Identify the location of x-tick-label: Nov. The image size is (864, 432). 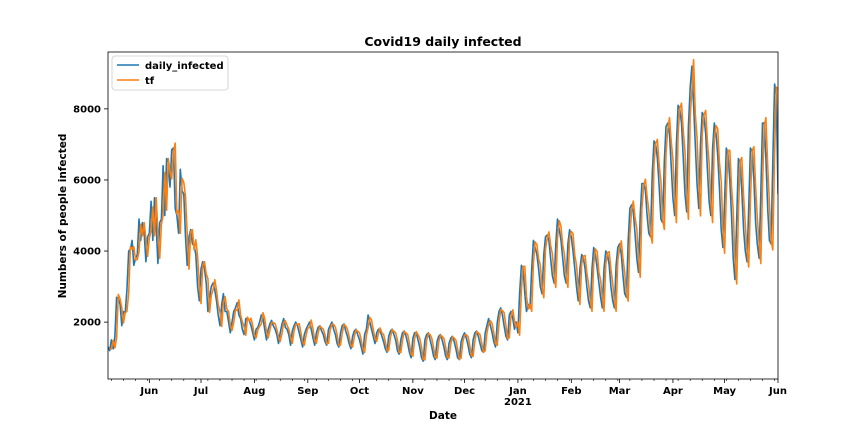
(413, 391).